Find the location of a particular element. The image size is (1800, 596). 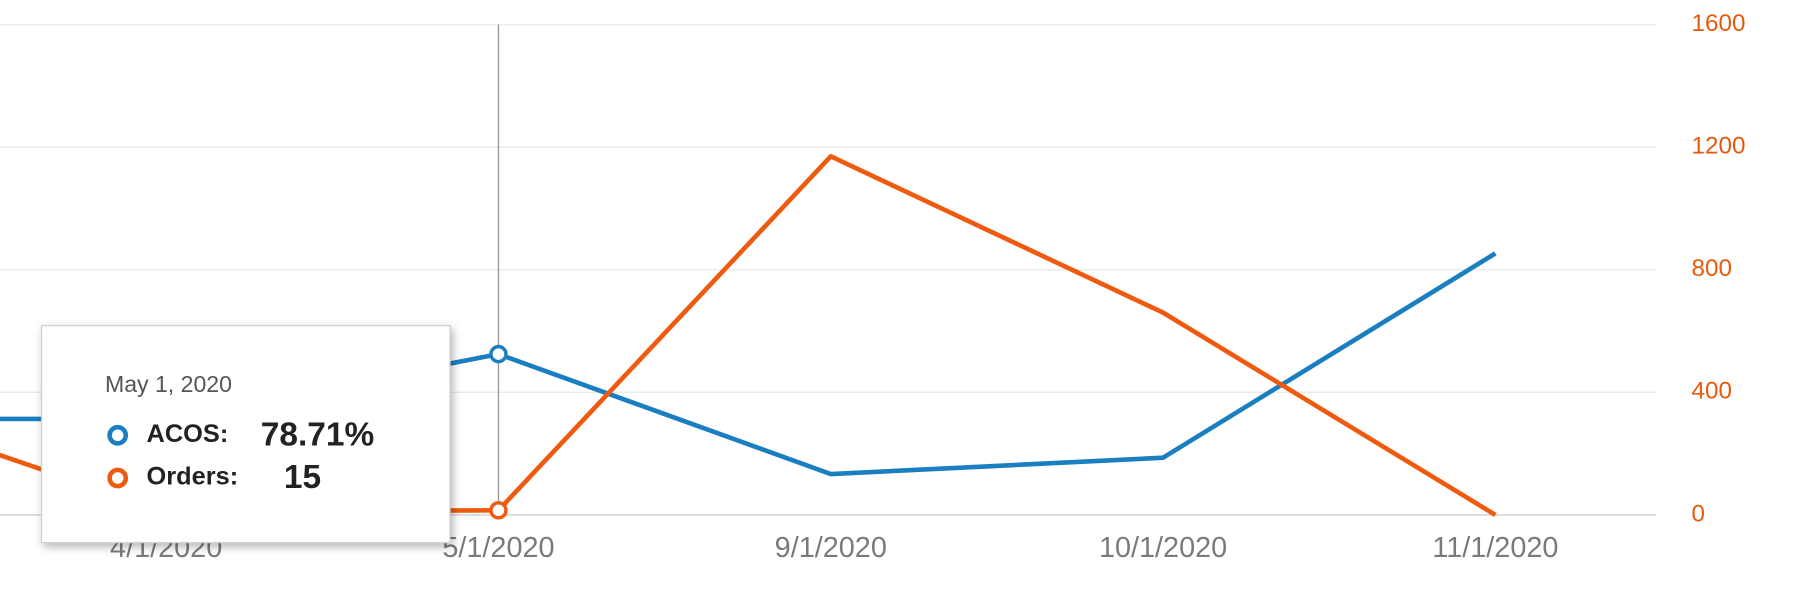

tooltip-label: Orders: is located at coordinates (193, 477).